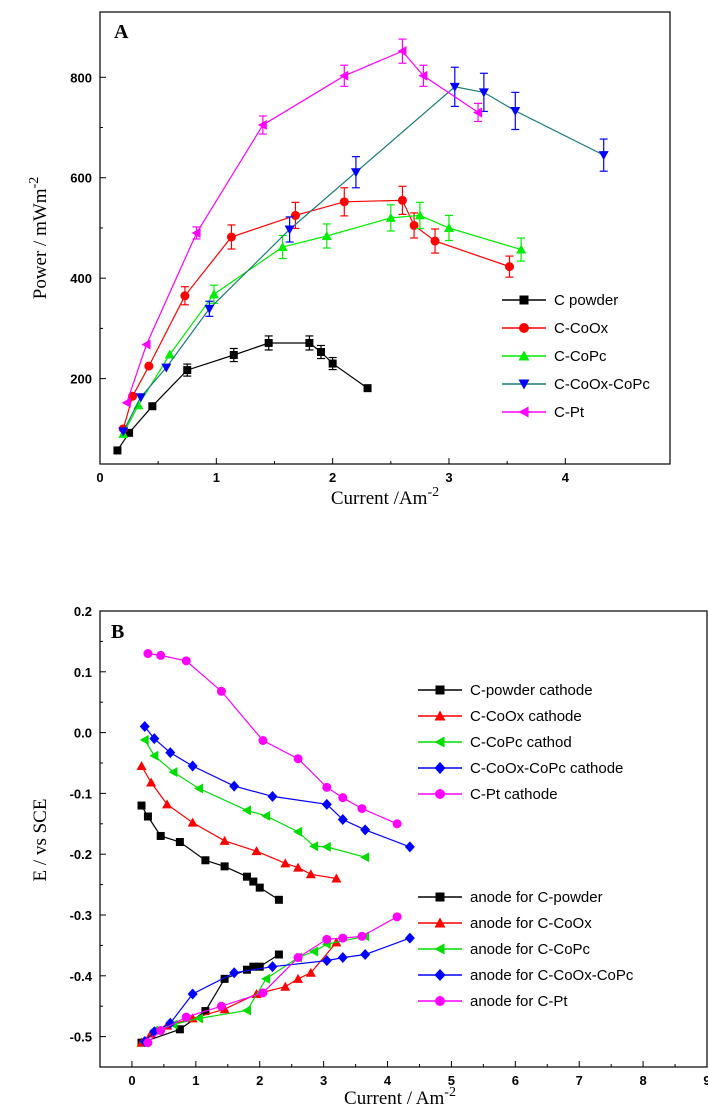 Image resolution: width=708 pixels, height=1115 pixels. What do you see at coordinates (531, 923) in the screenshot?
I see `legend-label: anode for C-CoOx` at bounding box center [531, 923].